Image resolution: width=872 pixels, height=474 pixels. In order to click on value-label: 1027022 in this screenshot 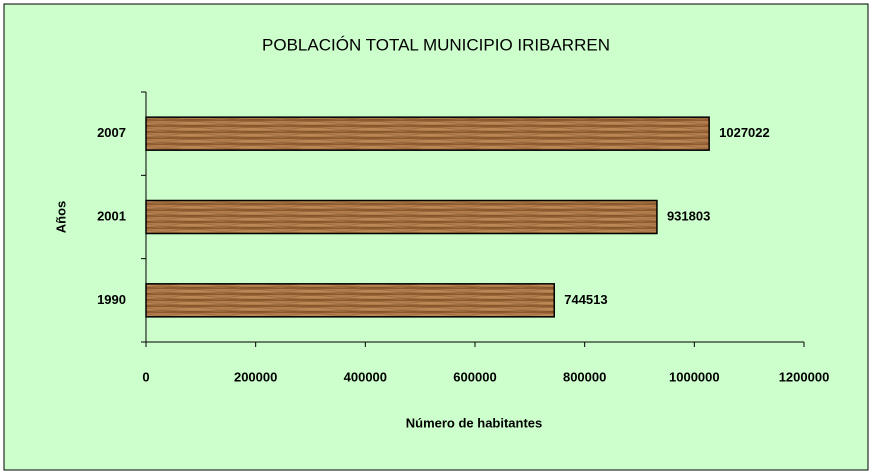, I will do `click(744, 132)`.